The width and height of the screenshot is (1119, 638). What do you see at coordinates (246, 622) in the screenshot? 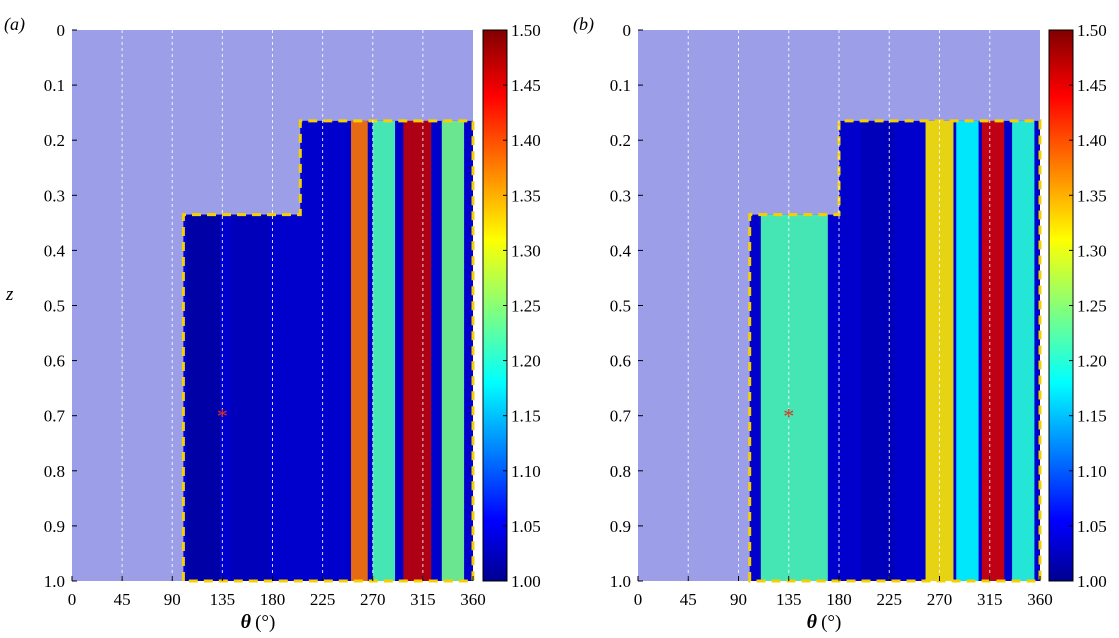
I see `panel-a-x-symbol: θ` at bounding box center [246, 622].